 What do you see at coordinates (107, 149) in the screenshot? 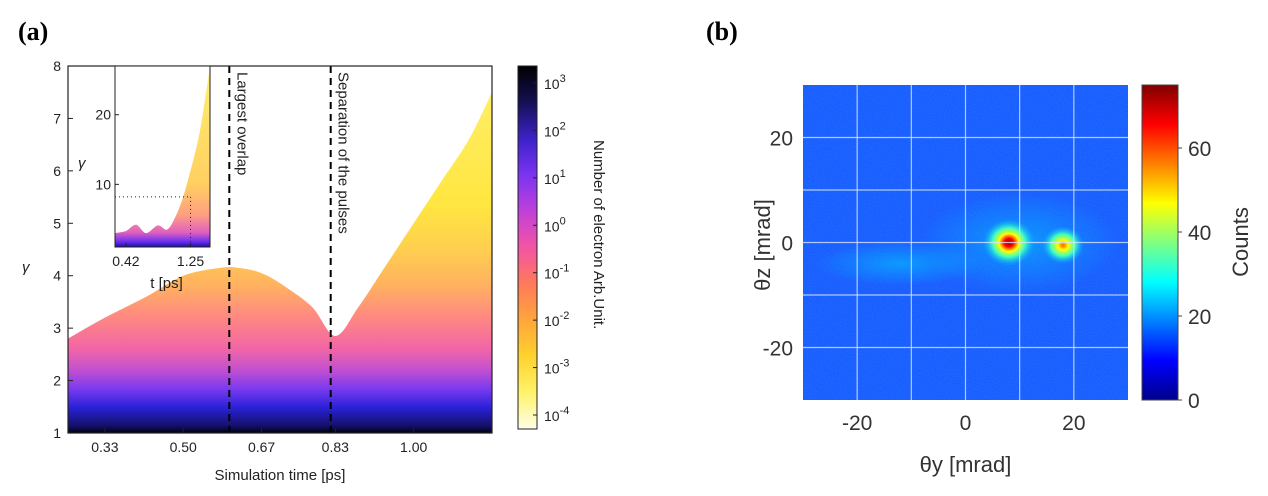
I see `inset-y-ticks: 10 20` at bounding box center [107, 149].